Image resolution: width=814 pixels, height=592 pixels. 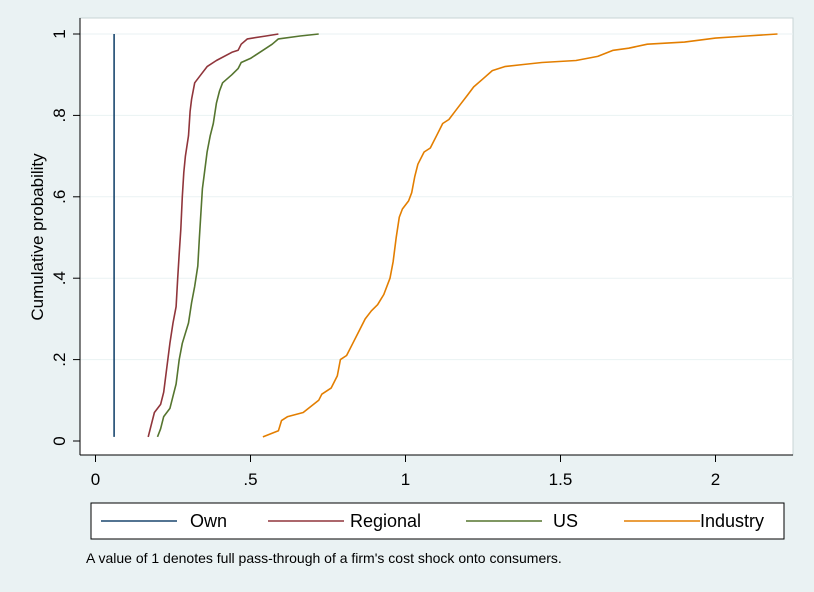 What do you see at coordinates (208, 521) in the screenshot?
I see `legend-label-own: Own` at bounding box center [208, 521].